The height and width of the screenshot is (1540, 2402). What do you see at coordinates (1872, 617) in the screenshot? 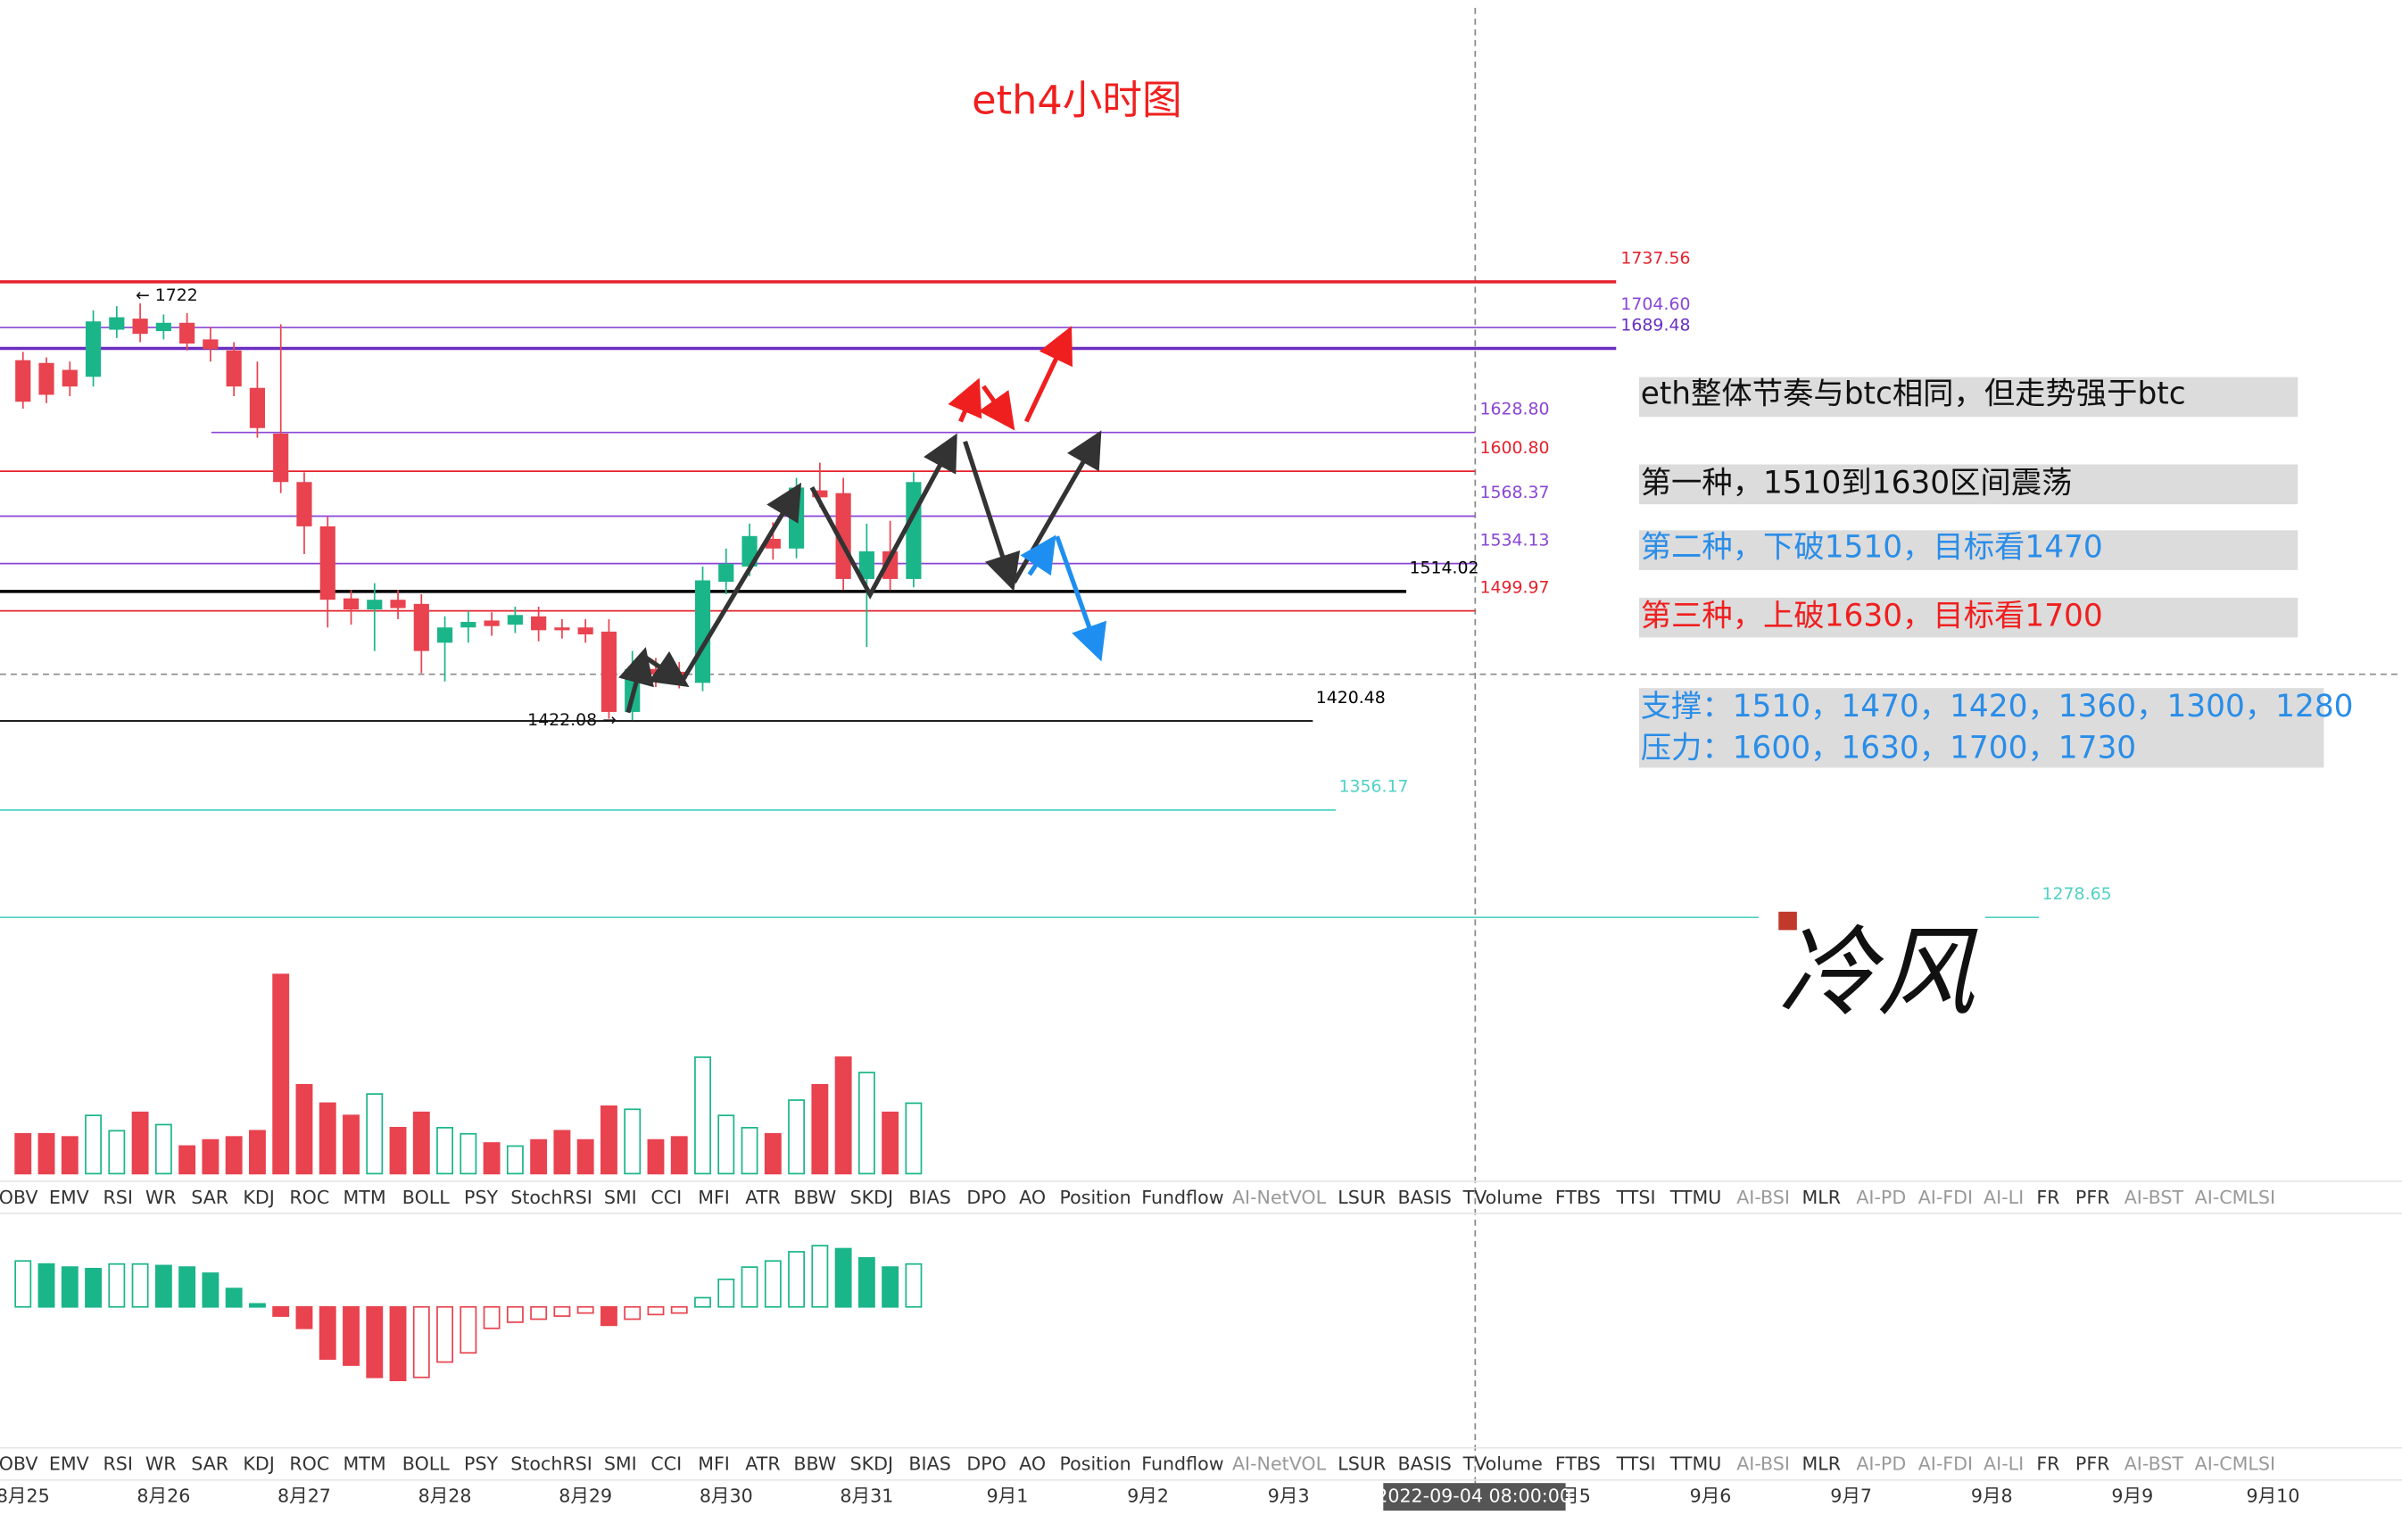
I see `note: 第三种，上破1630，目标看1700` at bounding box center [1872, 617].